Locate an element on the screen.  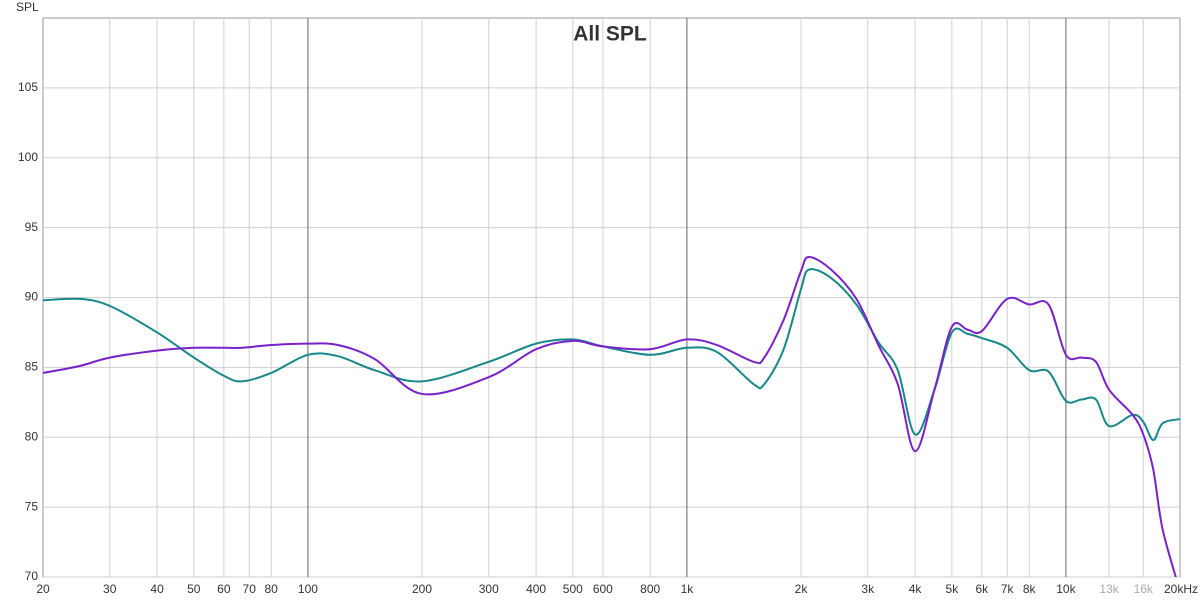
x-tick-label: 13k is located at coordinates (1109, 589).